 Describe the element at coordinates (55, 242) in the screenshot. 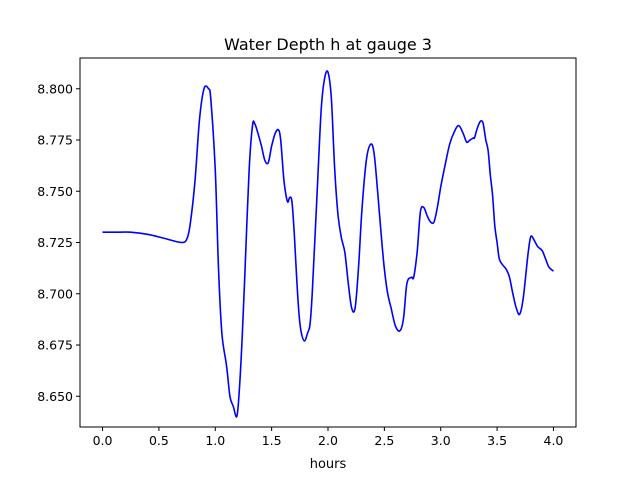

I see `y-tick-label: 8.725` at that location.